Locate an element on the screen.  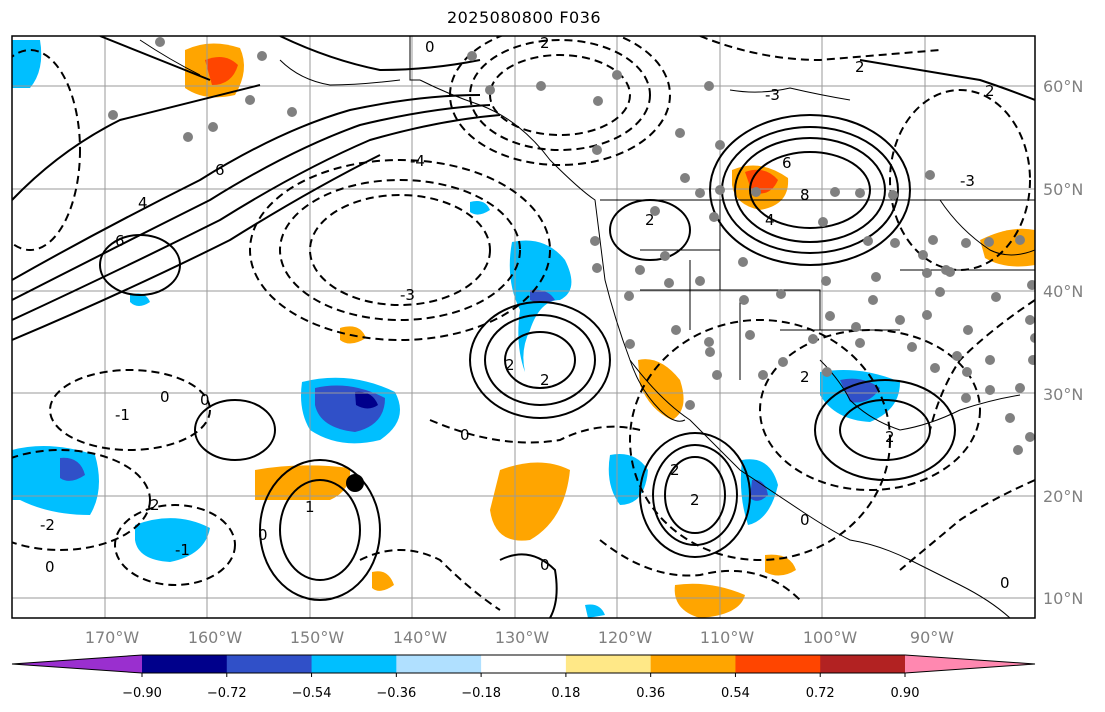
colorbar-tick-label: −0.54 is located at coordinates (312, 693).